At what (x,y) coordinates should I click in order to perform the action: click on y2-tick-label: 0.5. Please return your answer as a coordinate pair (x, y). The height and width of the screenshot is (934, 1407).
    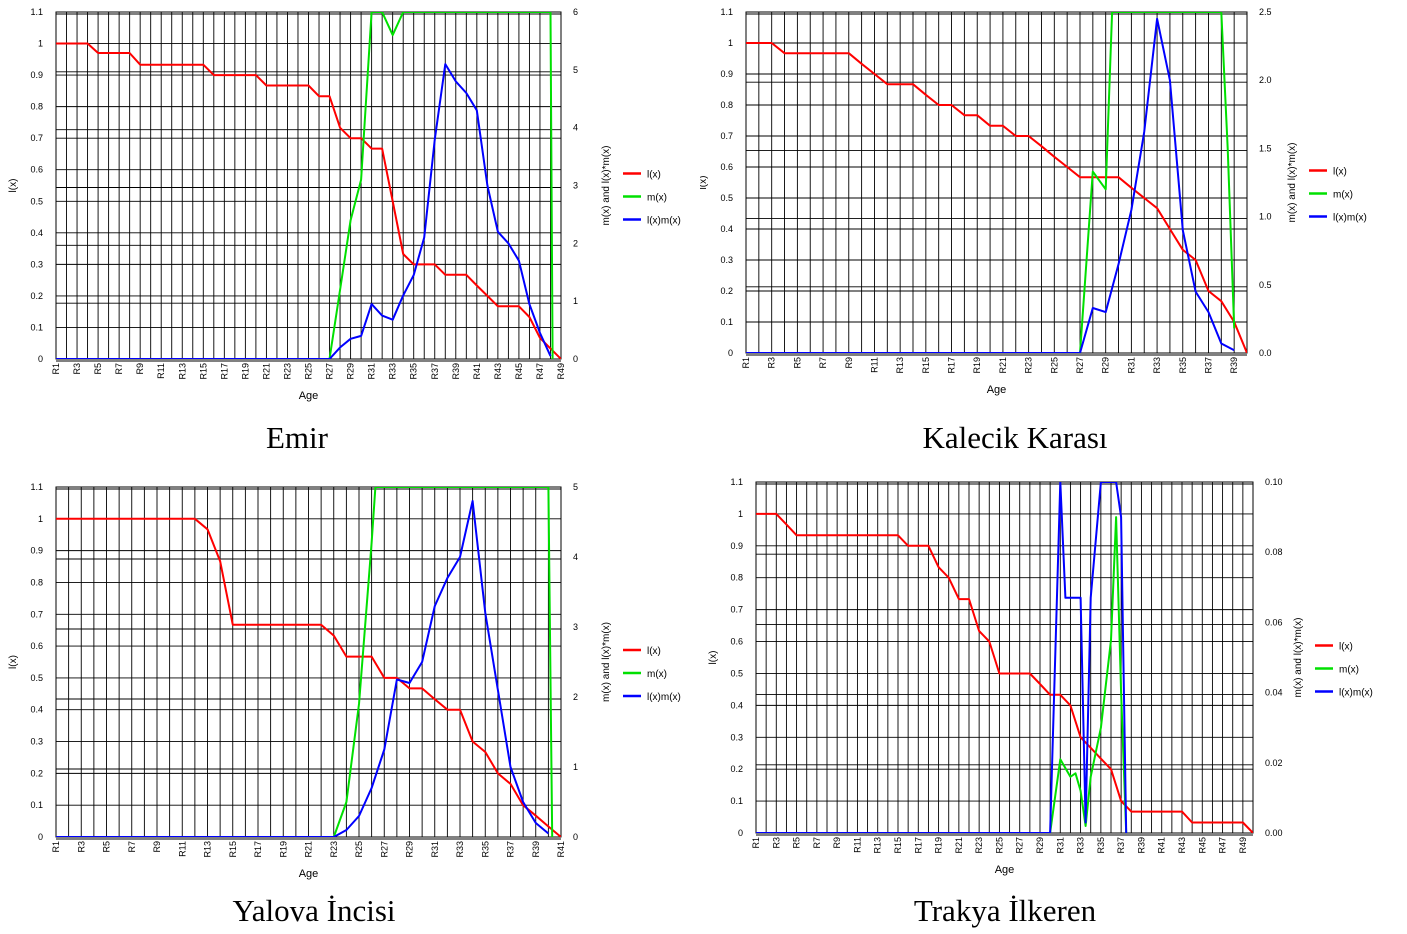
    Looking at the image, I should click on (1265, 285).